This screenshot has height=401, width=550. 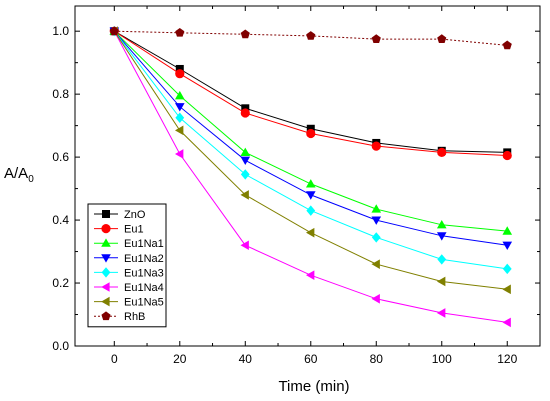 What do you see at coordinates (144, 288) in the screenshot?
I see `legend-label: Eu1Na4` at bounding box center [144, 288].